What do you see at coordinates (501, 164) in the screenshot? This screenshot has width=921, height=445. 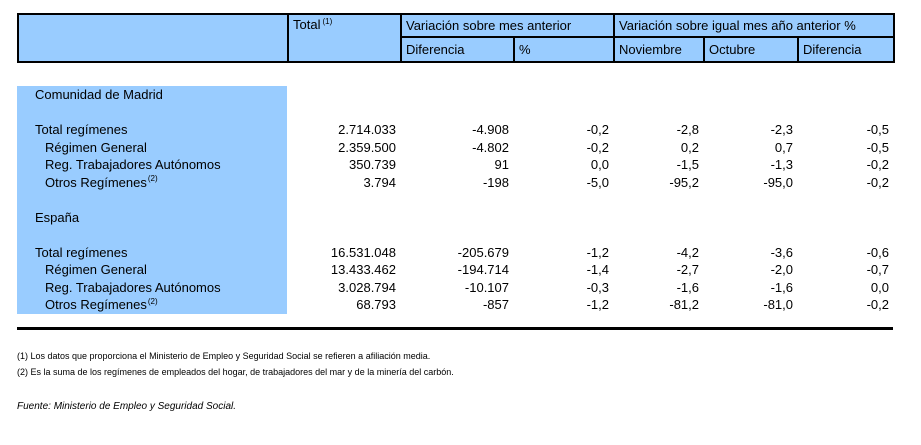 I see `cell-diferencia-mes: 91` at bounding box center [501, 164].